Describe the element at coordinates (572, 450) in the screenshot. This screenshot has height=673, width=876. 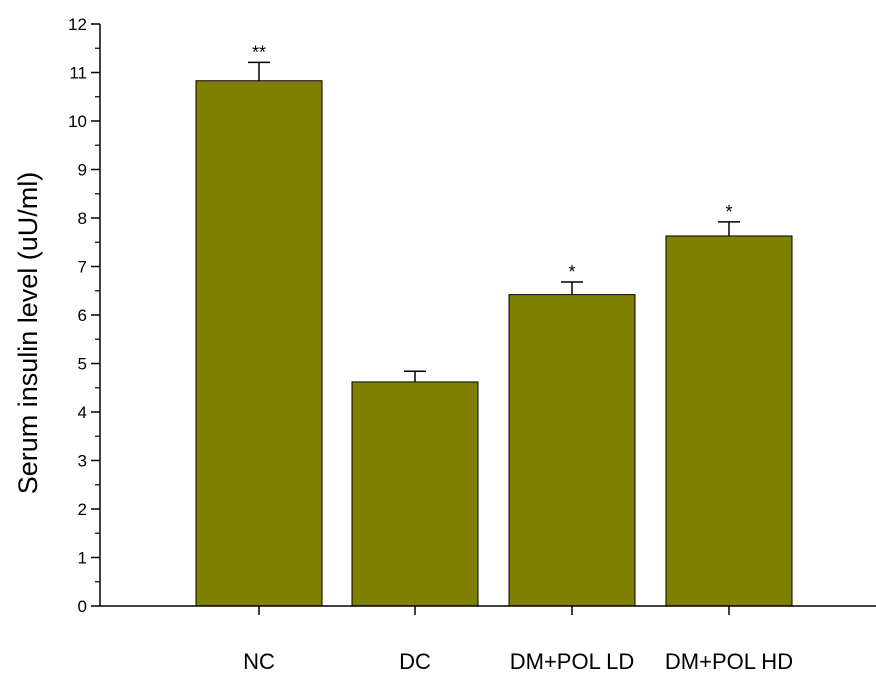
I see `bar-dm-pol-ld` at that location.